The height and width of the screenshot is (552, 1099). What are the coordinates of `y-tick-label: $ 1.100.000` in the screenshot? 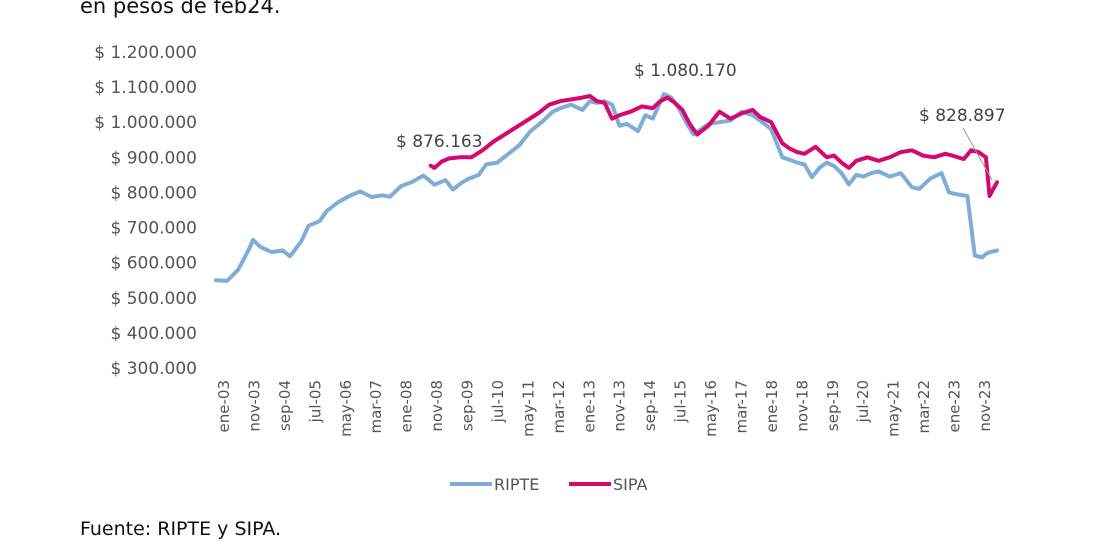 It's located at (145, 88).